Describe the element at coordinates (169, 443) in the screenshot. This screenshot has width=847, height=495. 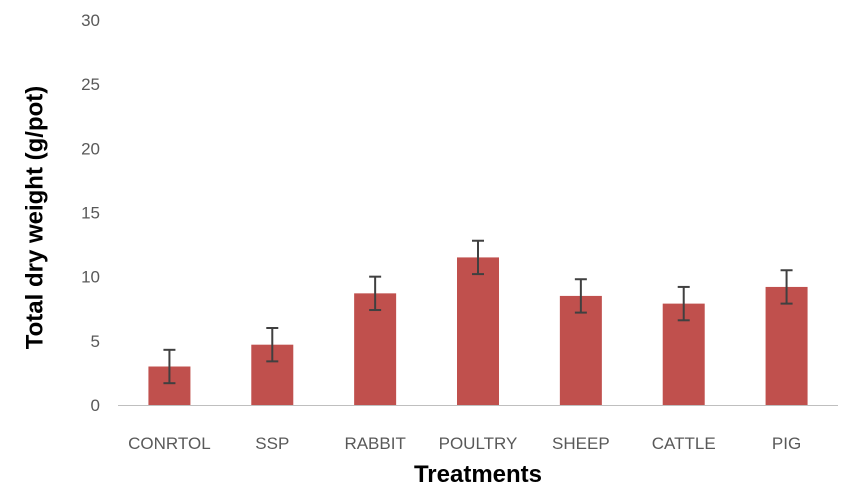
I see `x-tick-label: CONRTOL` at that location.